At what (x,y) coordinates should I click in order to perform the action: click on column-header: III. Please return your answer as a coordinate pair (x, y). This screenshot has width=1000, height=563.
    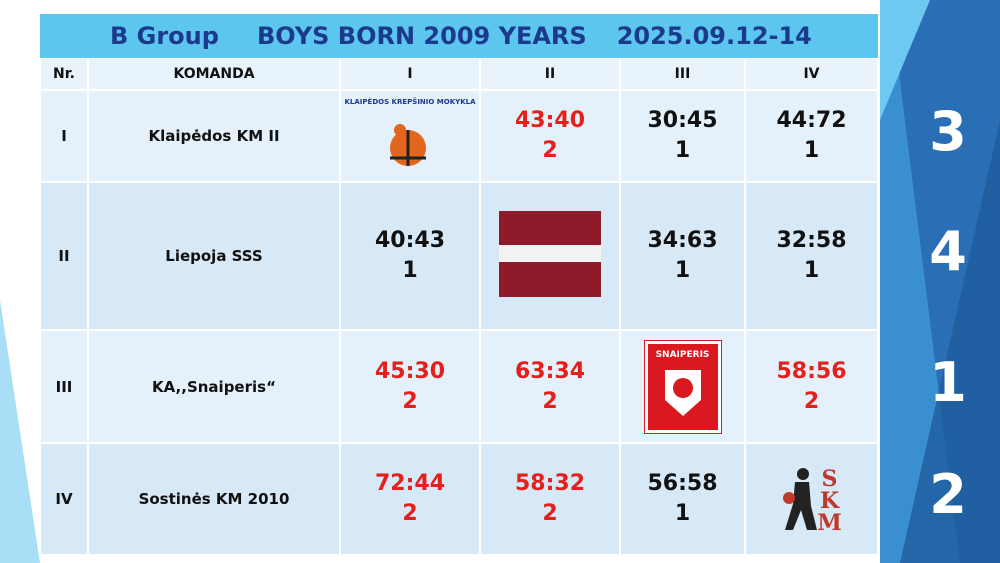
    Looking at the image, I should click on (682, 74).